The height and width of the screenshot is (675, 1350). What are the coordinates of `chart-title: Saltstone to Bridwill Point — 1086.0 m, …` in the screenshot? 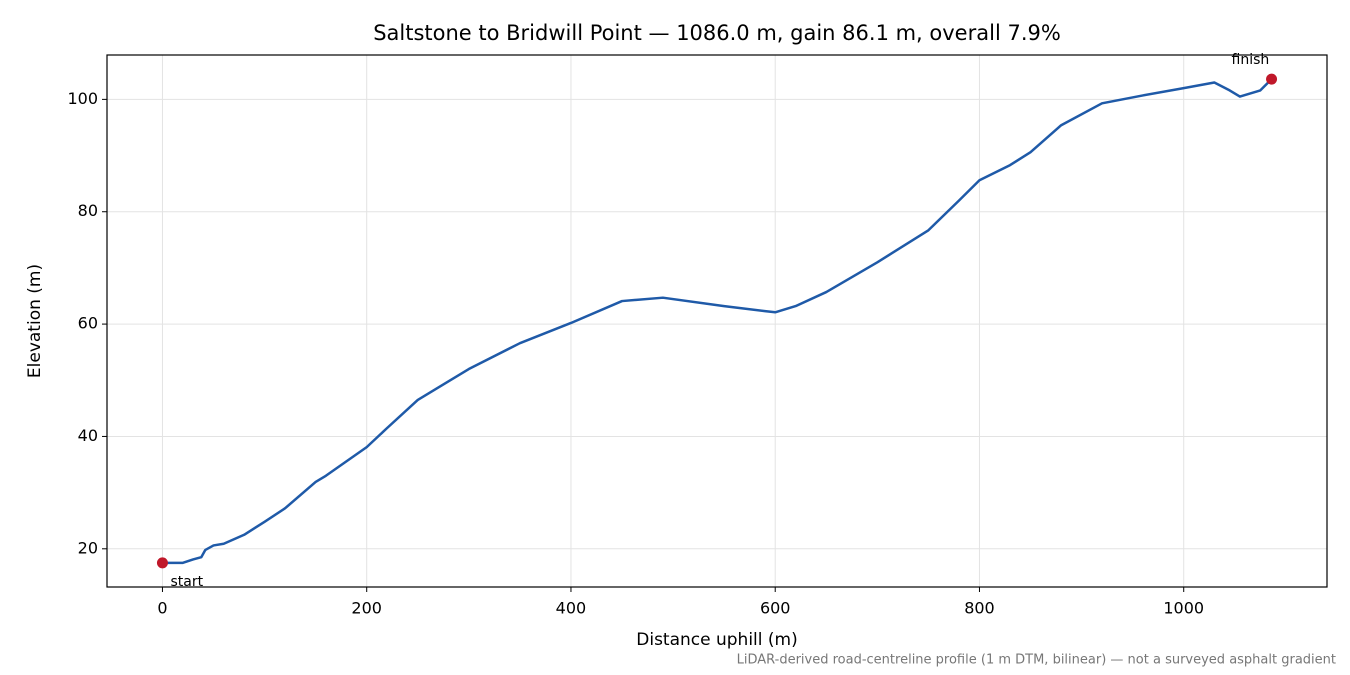 It's located at (717, 33).